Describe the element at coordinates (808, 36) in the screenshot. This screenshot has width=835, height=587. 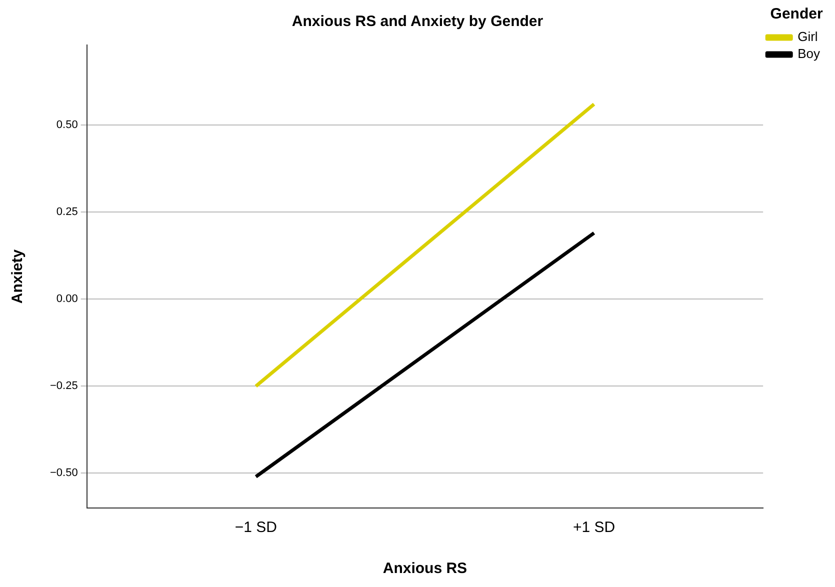
I see `legend-label: Girl` at that location.